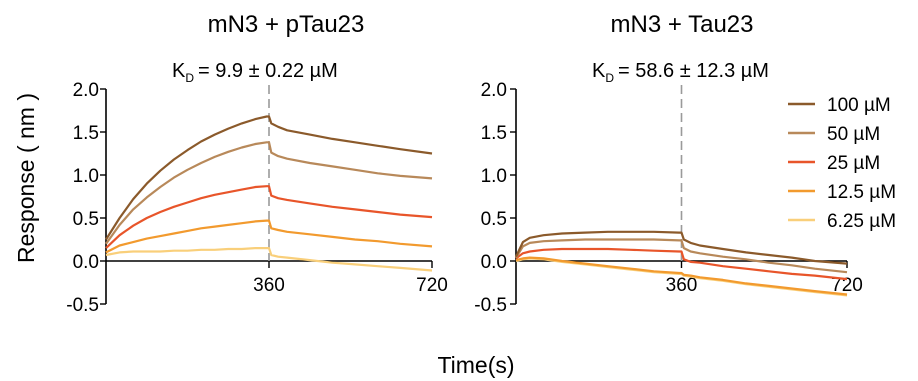 This screenshot has height=381, width=918. Describe the element at coordinates (861, 192) in the screenshot. I see `legend-label: 12.5 µM` at that location.